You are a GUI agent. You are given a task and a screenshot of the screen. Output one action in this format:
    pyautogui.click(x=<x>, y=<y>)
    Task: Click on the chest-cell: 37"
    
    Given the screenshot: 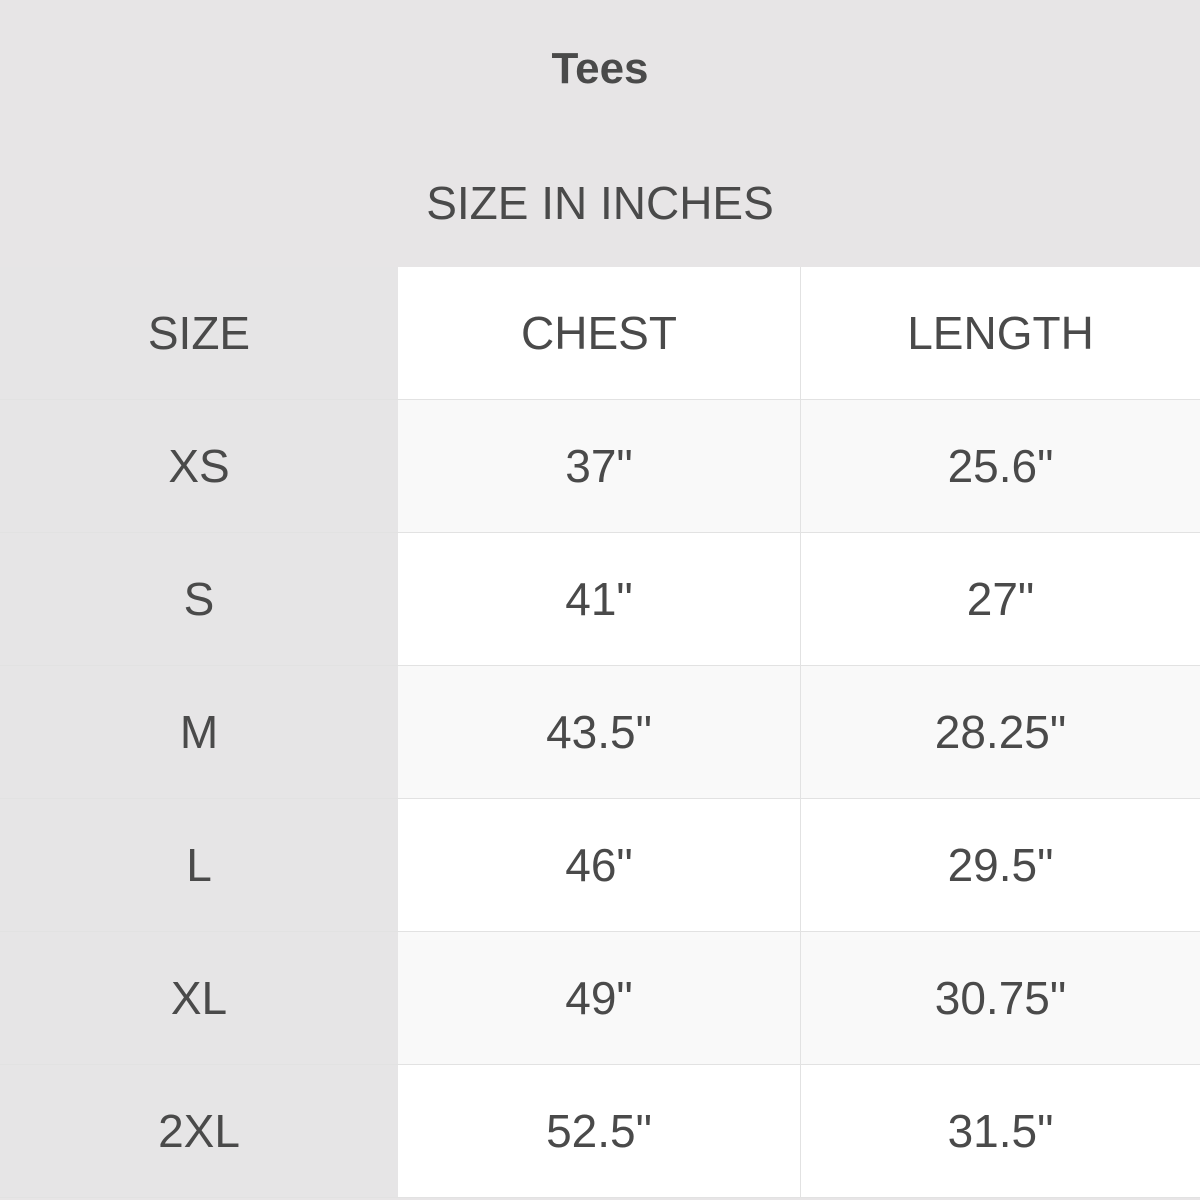 What is the action you would take?
    pyautogui.click(x=599, y=466)
    